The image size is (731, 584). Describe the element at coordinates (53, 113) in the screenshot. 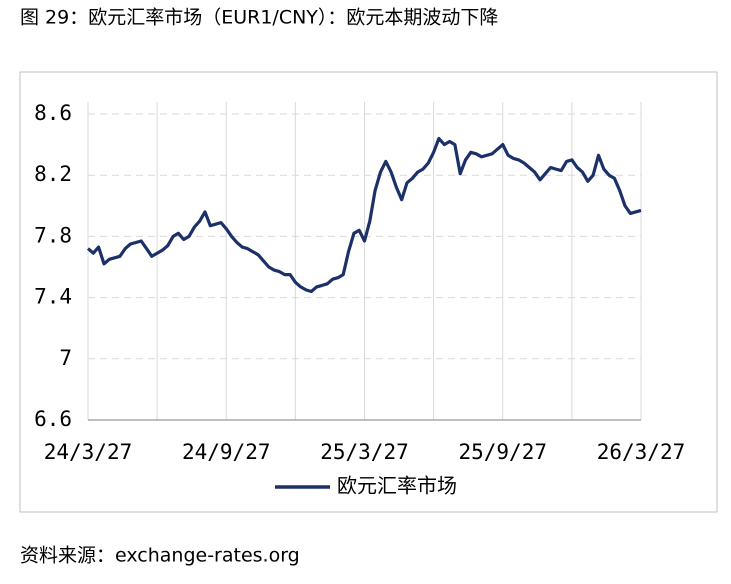

I see `y-tick-label: 8.6` at that location.